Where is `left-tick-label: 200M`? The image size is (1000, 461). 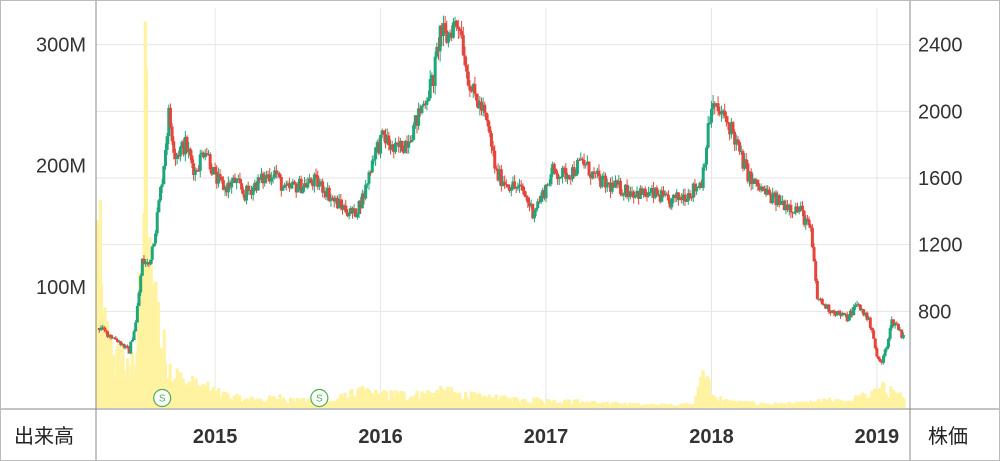
left-tick-label: 200M is located at coordinates (61, 167).